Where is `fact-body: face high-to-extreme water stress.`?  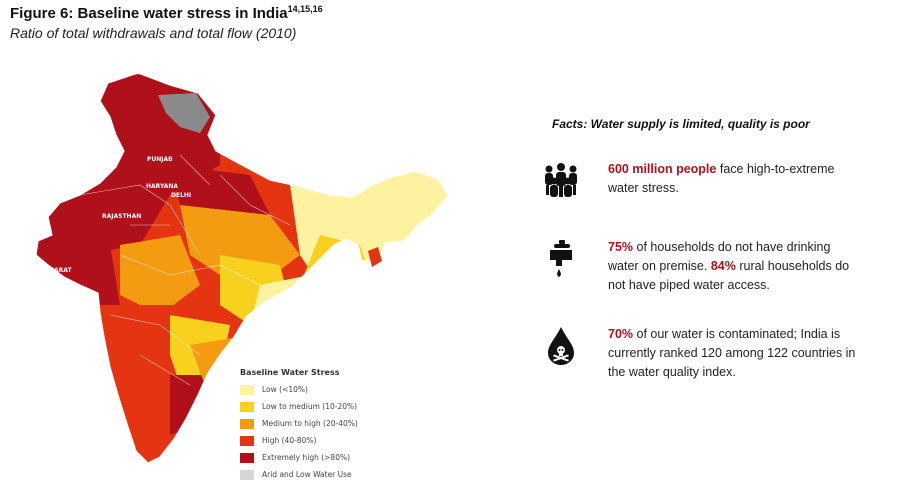 fact-body: face high-to-extreme water stress. is located at coordinates (721, 178).